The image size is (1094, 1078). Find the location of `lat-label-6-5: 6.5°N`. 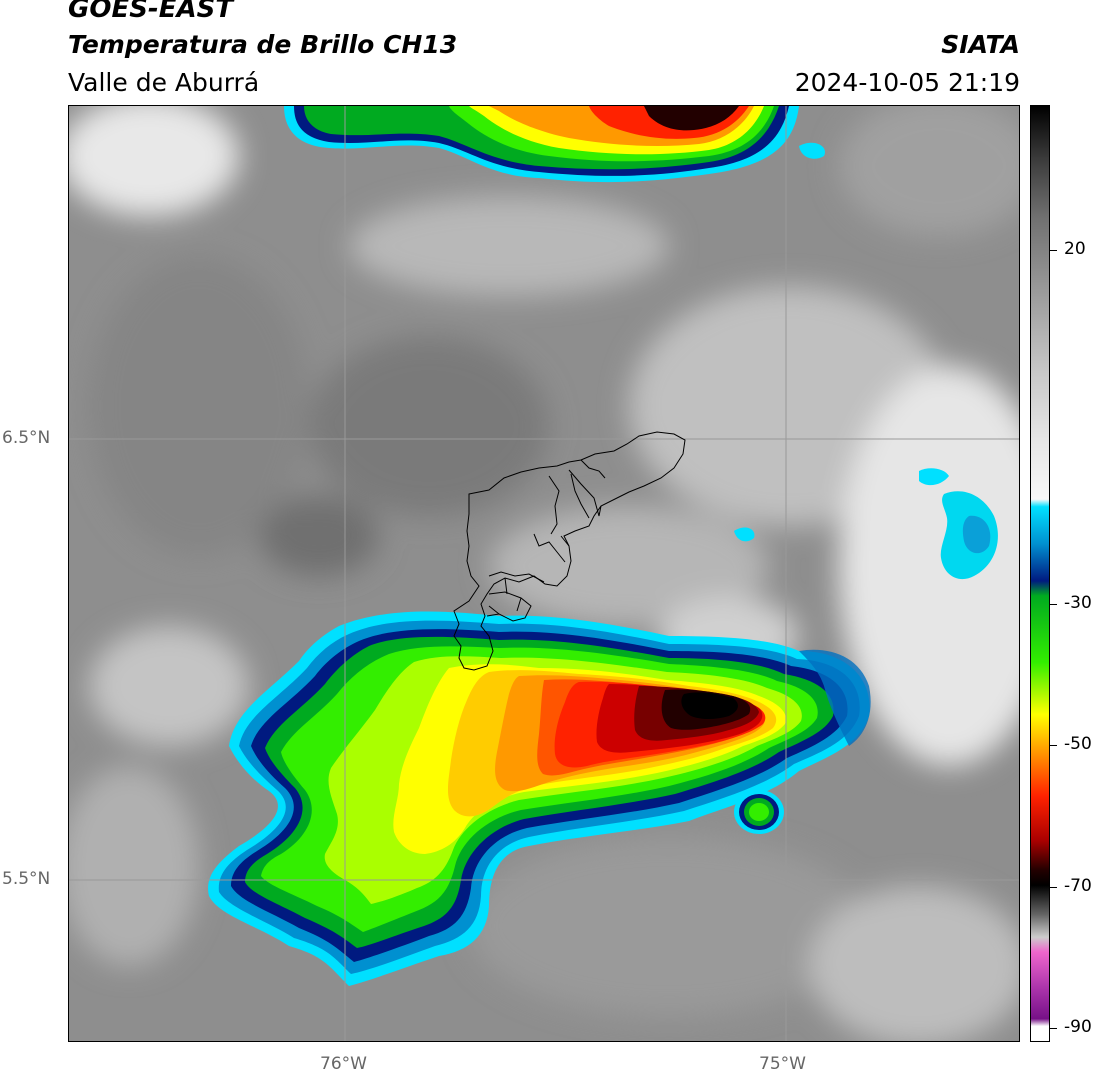

lat-label-6-5: 6.5°N is located at coordinates (26, 438).